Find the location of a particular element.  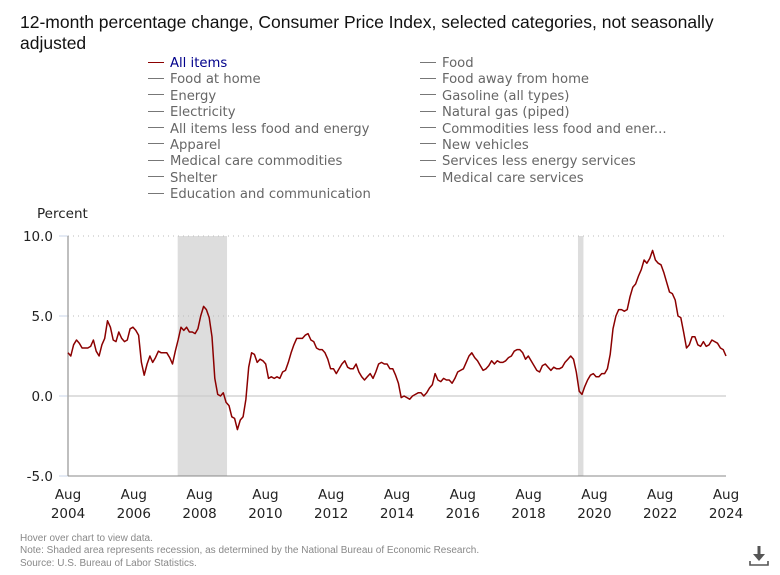

y-tick-label: 10.0 is located at coordinates (38, 237).